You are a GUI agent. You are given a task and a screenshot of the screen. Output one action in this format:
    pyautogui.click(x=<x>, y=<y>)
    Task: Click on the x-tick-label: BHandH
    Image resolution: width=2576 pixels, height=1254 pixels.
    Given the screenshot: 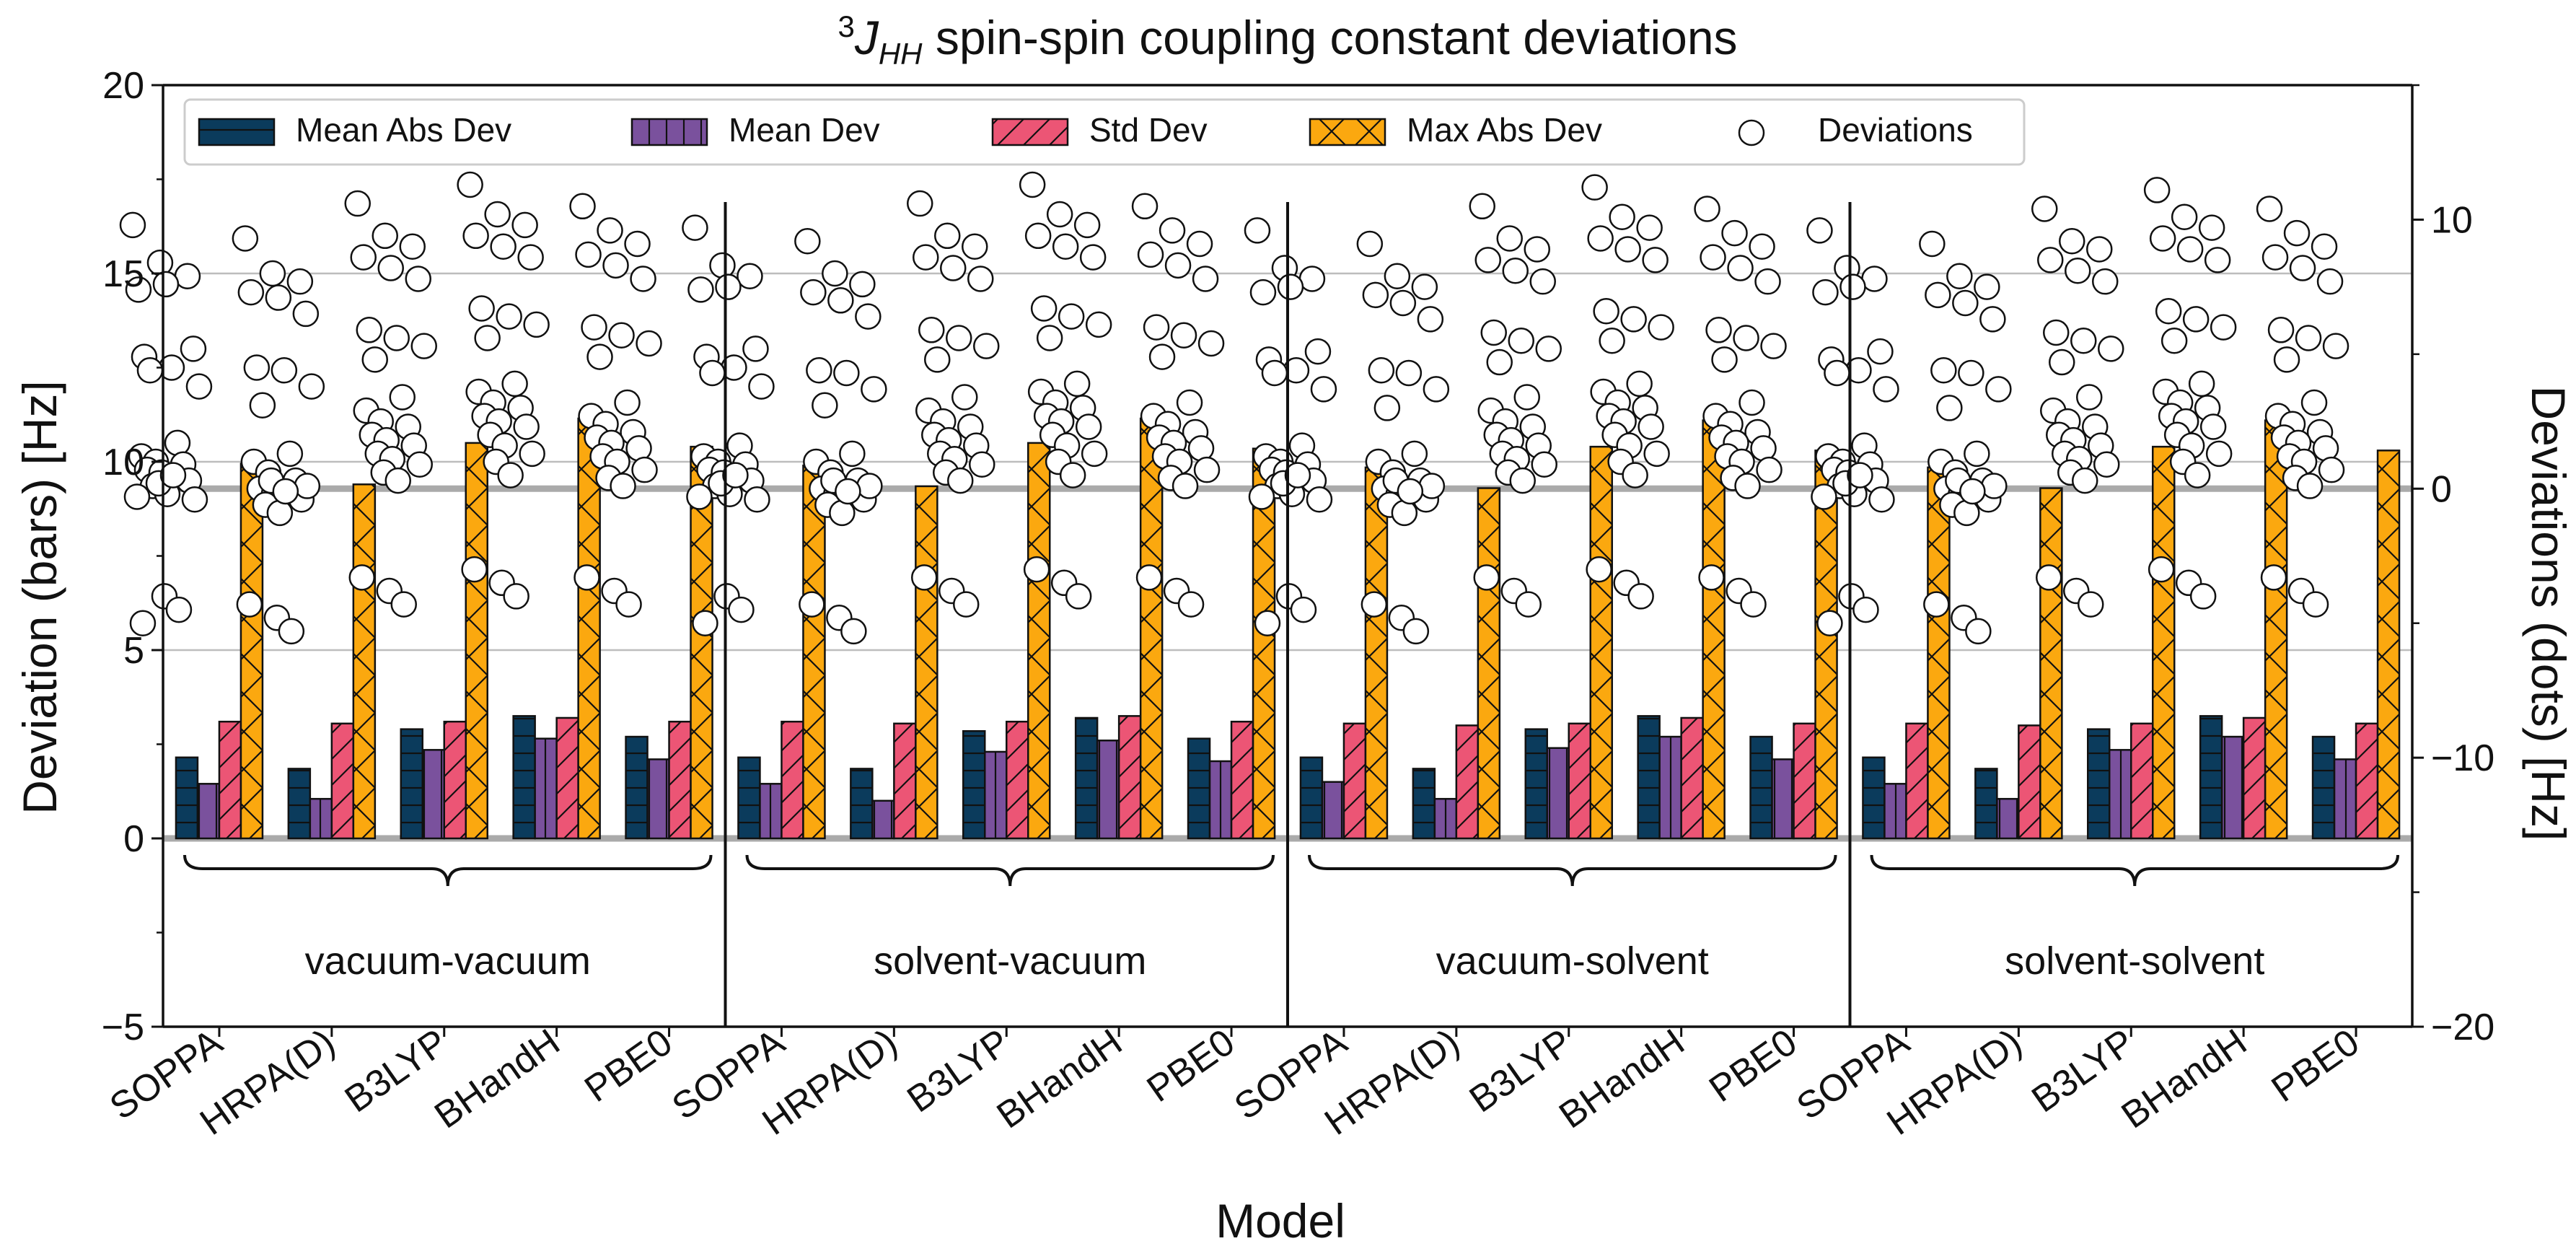 What is the action you would take?
    pyautogui.click(x=2184, y=1078)
    